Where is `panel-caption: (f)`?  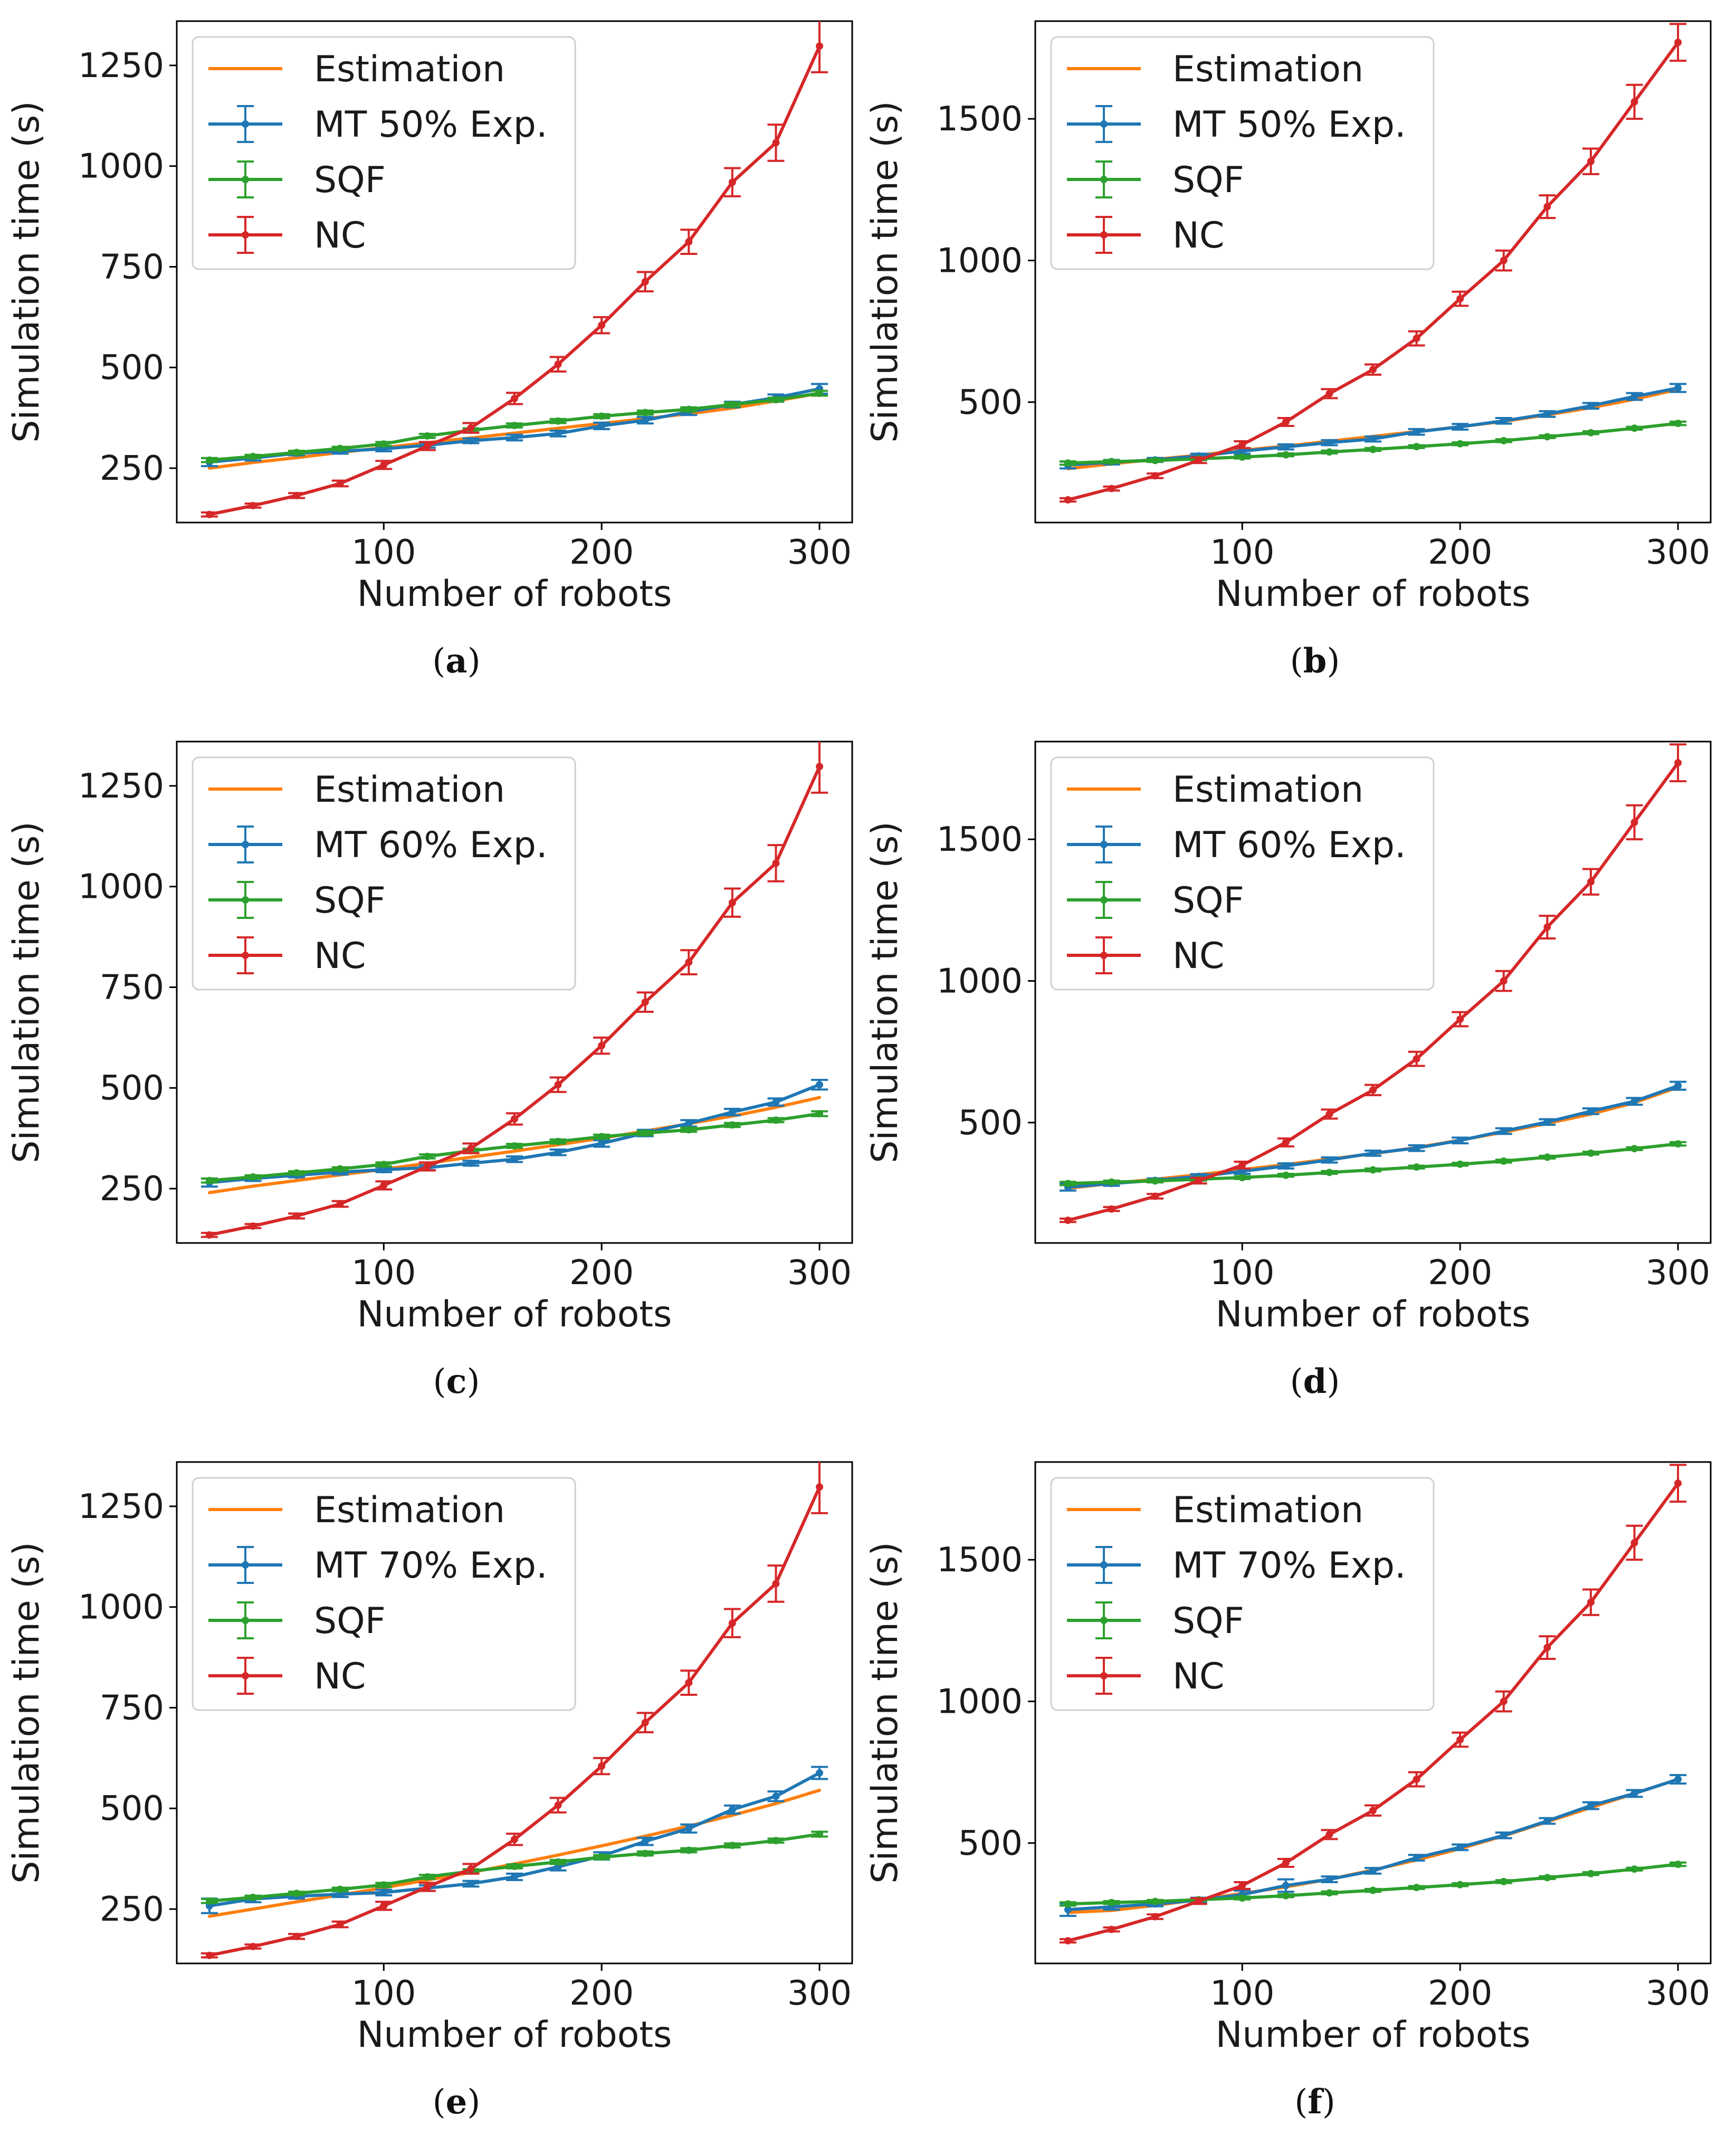
panel-caption: (f) is located at coordinates (1315, 2102).